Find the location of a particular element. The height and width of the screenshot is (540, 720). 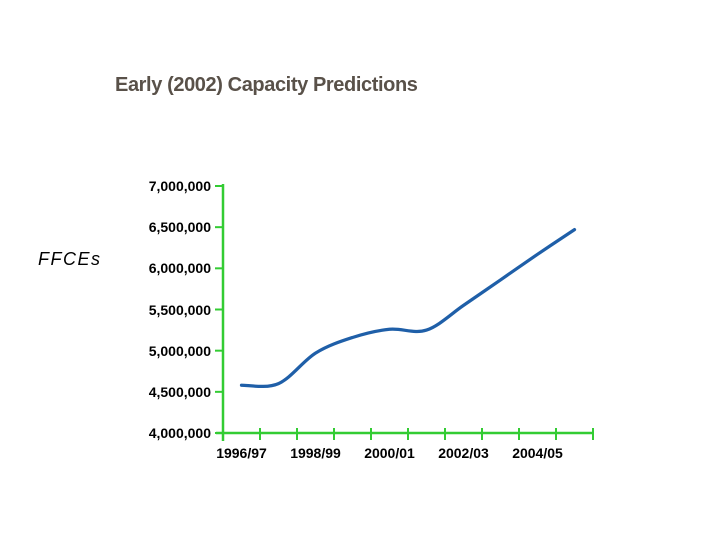

x-axis-tick-label: 2004/05 is located at coordinates (537, 453).